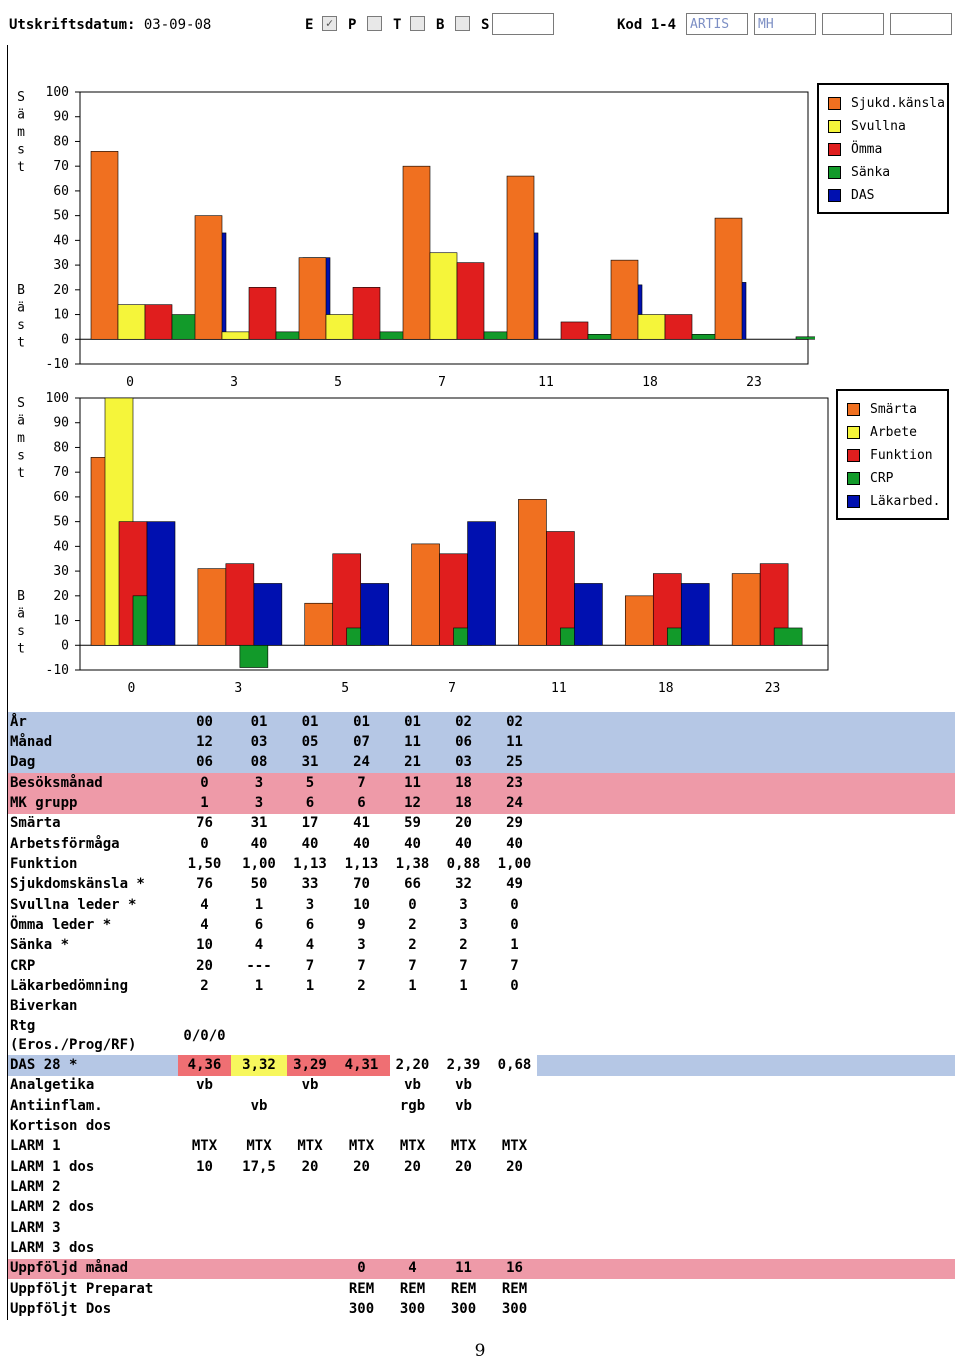 The image size is (960, 1361). Describe the element at coordinates (746, 609) in the screenshot. I see `bar-smärta-23` at that location.